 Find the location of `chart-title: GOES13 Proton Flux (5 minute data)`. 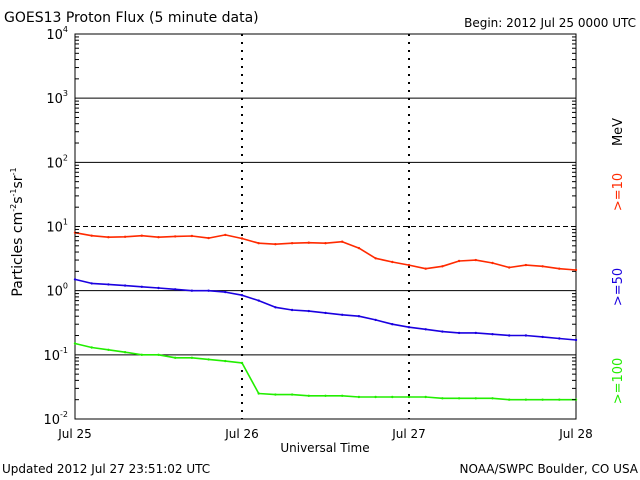

chart-title: GOES13 Proton Flux (5 minute data) is located at coordinates (131, 18).